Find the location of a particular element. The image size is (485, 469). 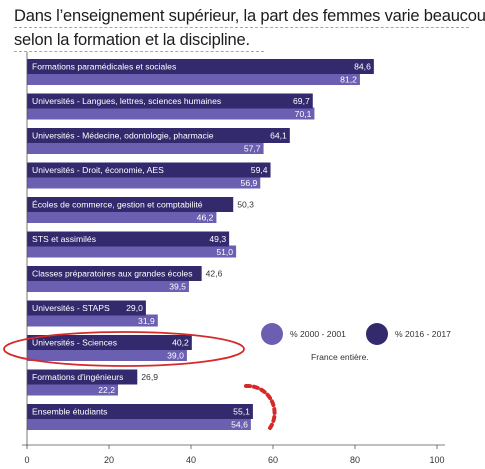

legend-note: France entière. is located at coordinates (340, 357).